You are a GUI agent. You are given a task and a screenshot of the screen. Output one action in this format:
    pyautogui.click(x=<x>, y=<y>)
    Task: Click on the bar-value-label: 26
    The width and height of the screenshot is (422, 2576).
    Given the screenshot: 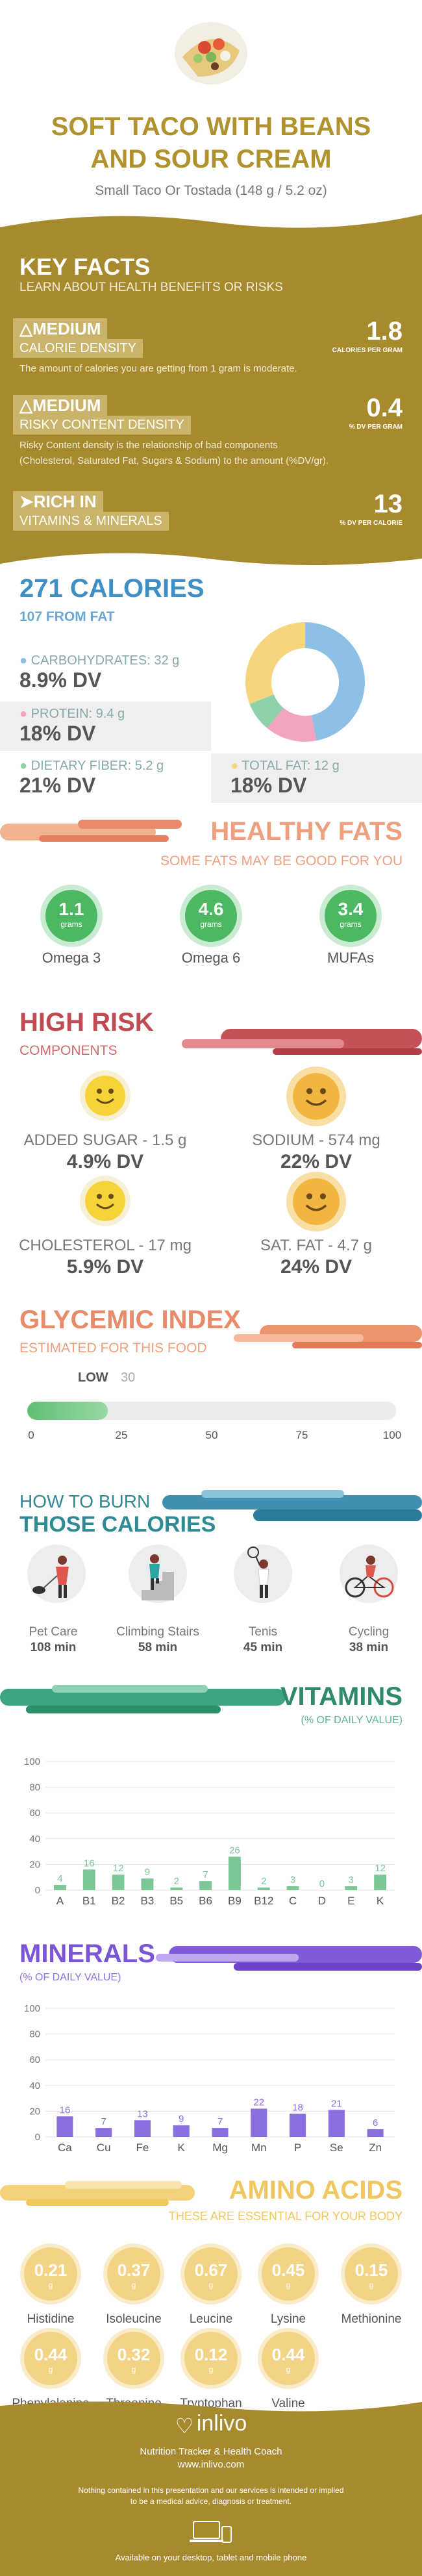 What is the action you would take?
    pyautogui.click(x=234, y=1850)
    